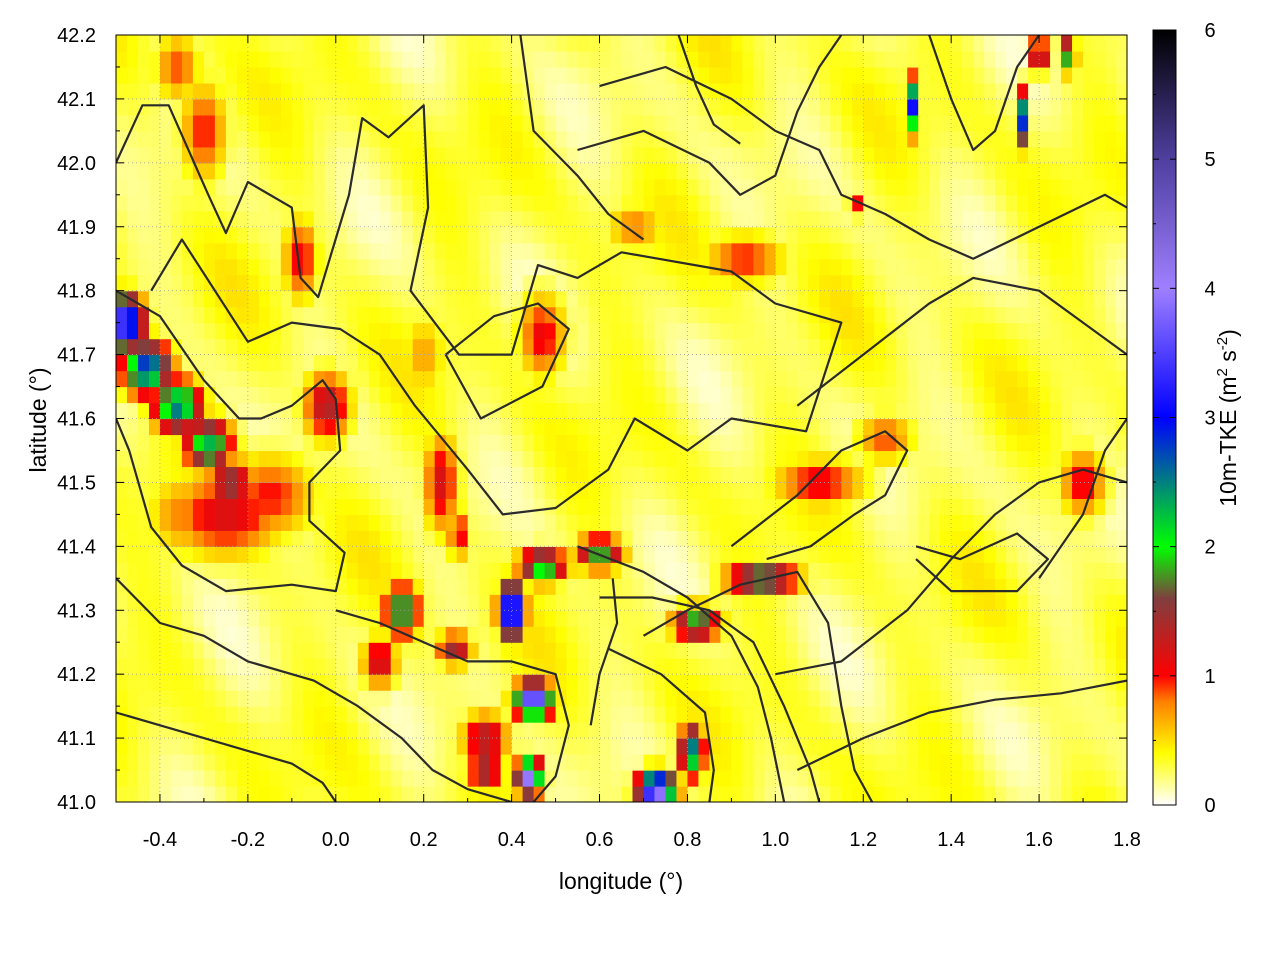  Describe the element at coordinates (1127, 840) in the screenshot. I see `x-tick-label: 1.8` at that location.